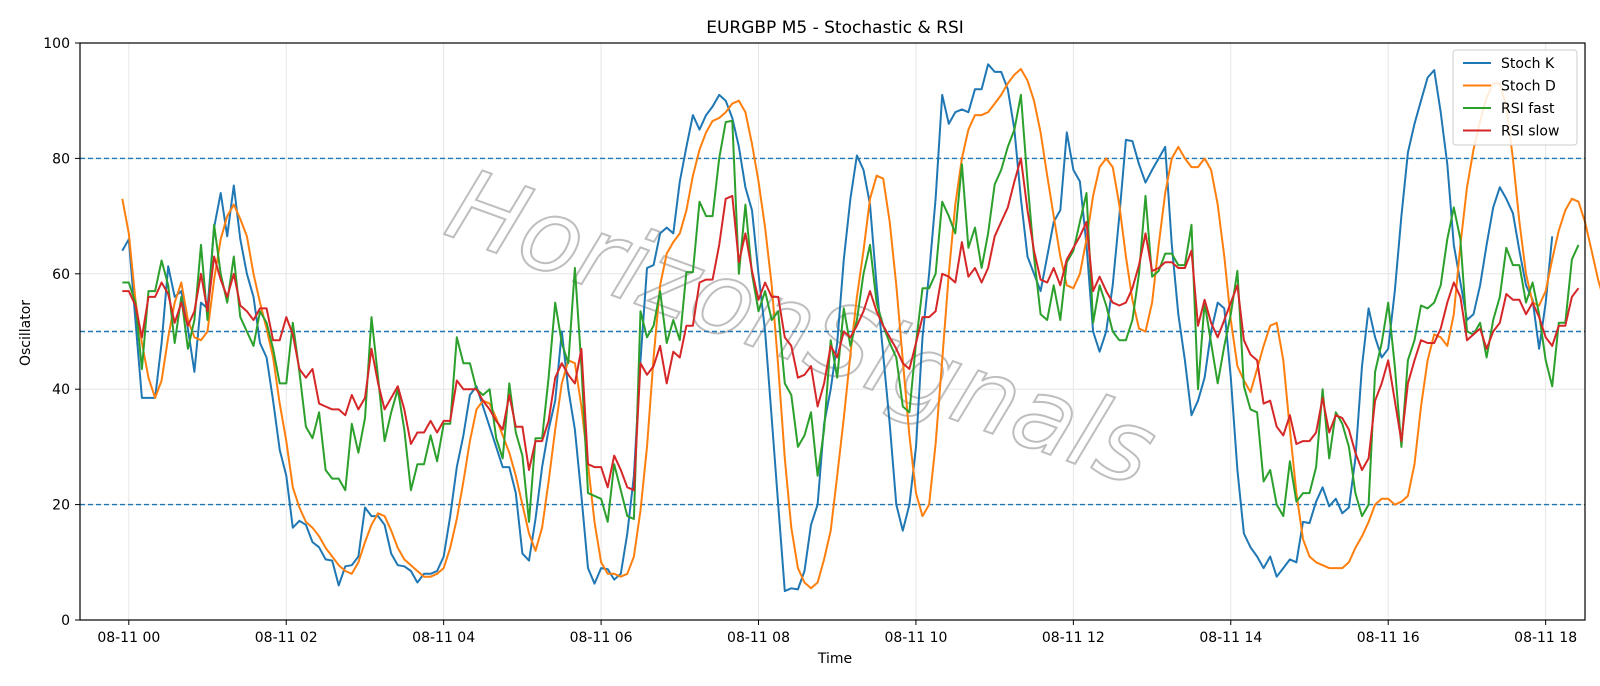  I want to click on legend-label: Stoch D, so click(1528, 87).